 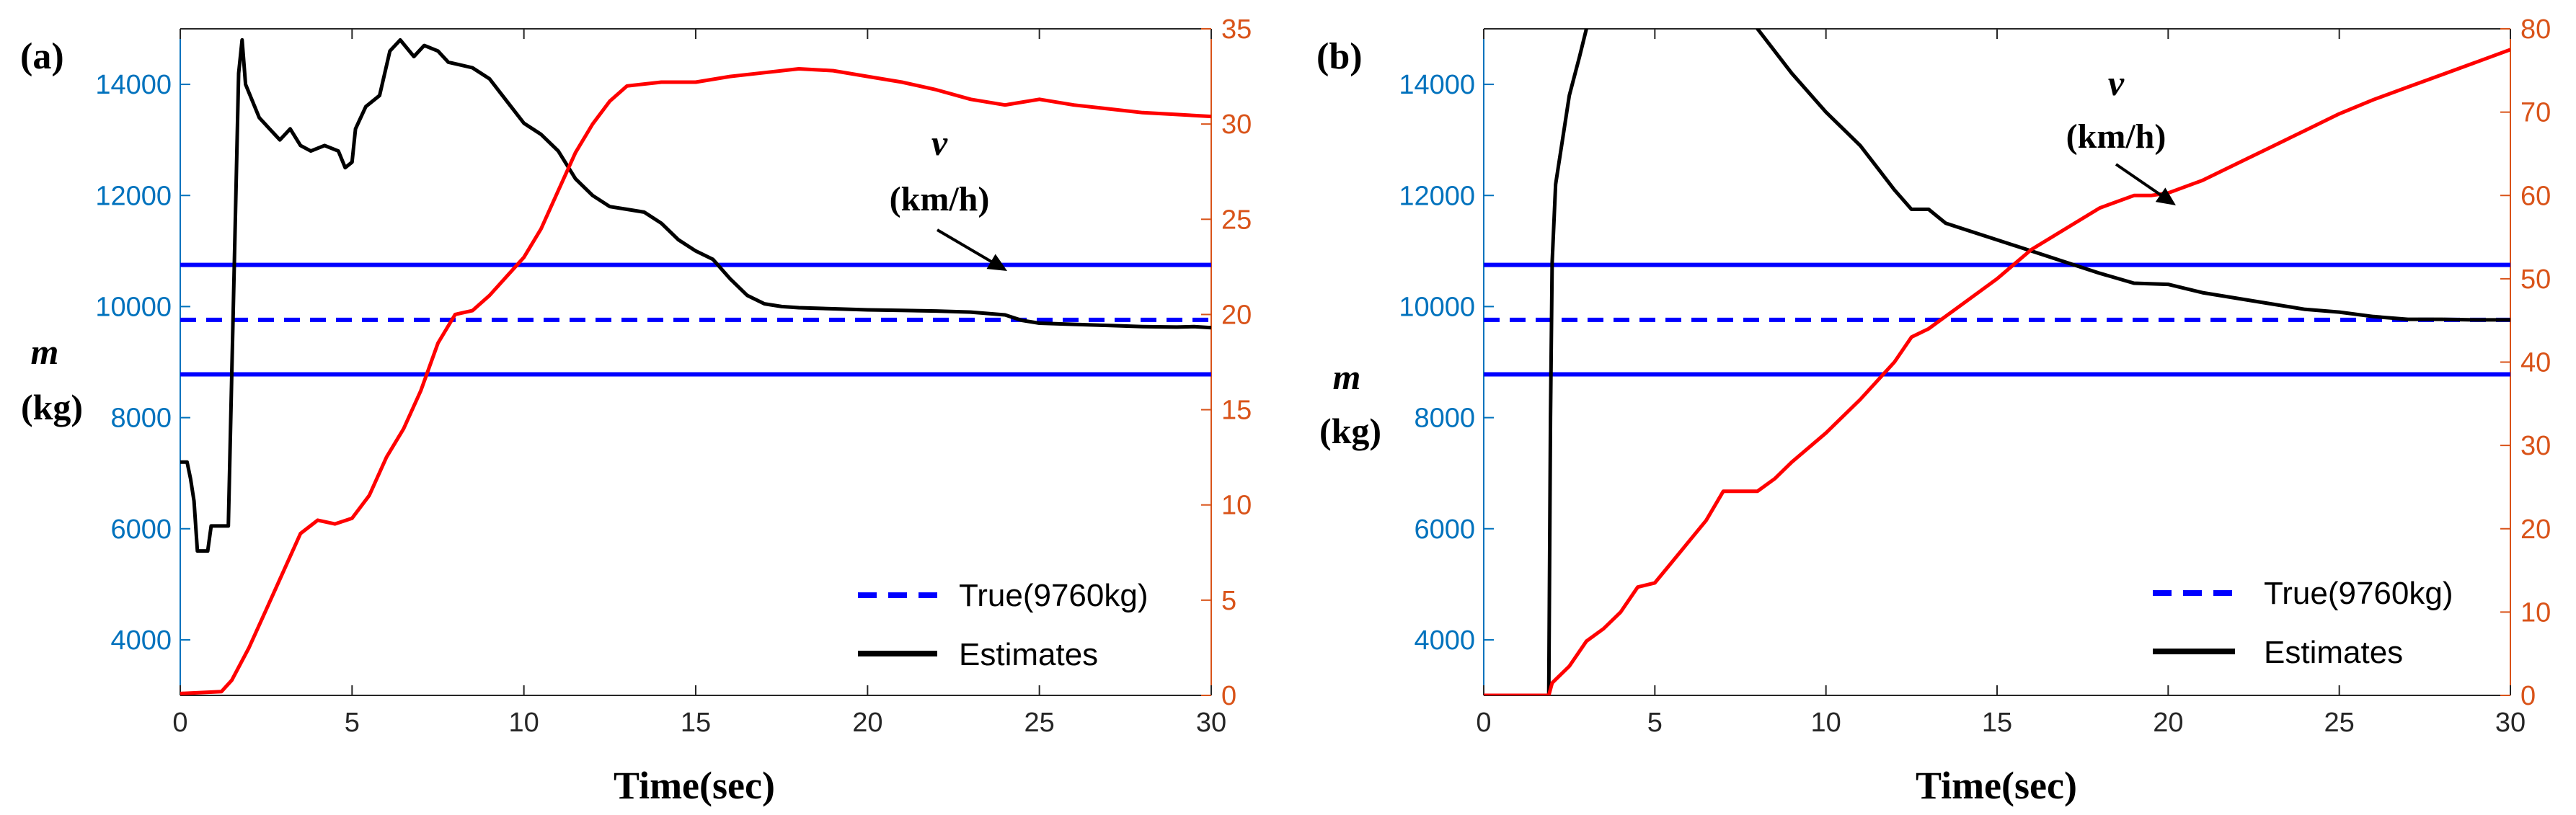 I want to click on y-right-tick-label: 50, so click(x=2535, y=279).